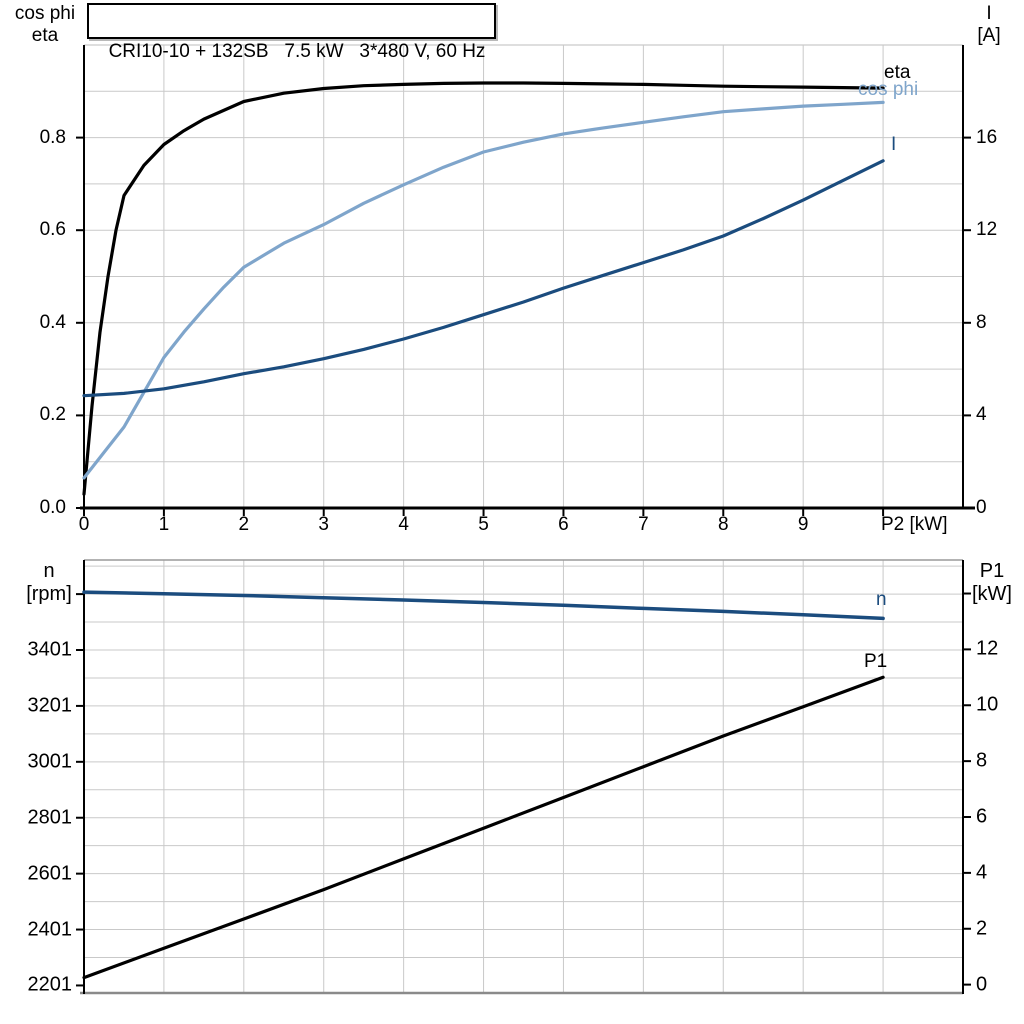  What do you see at coordinates (50, 705) in the screenshot?
I see `ytick-label-left: 3201` at bounding box center [50, 705].